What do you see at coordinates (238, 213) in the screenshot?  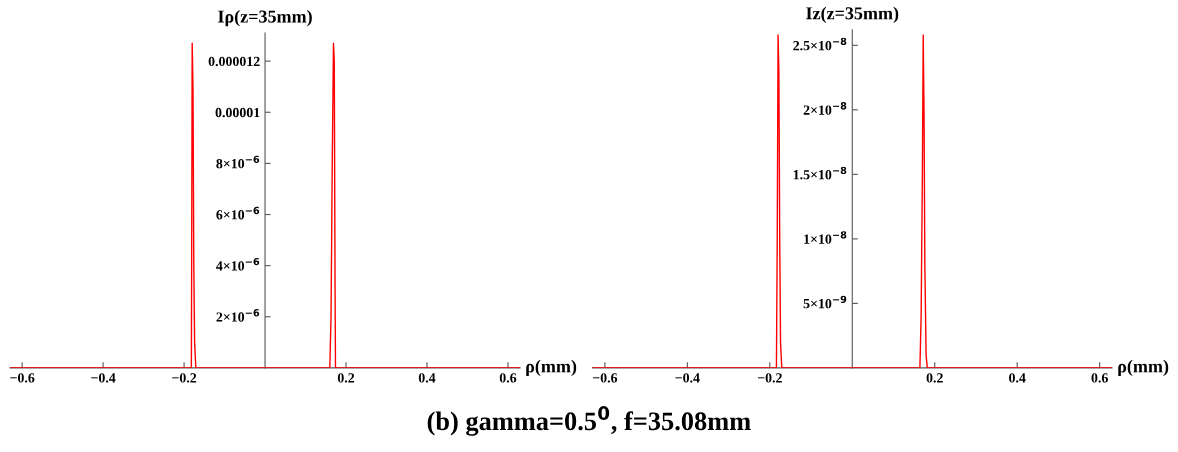 I see `y-tick-label: 6×10$^{−6}$` at bounding box center [238, 213].